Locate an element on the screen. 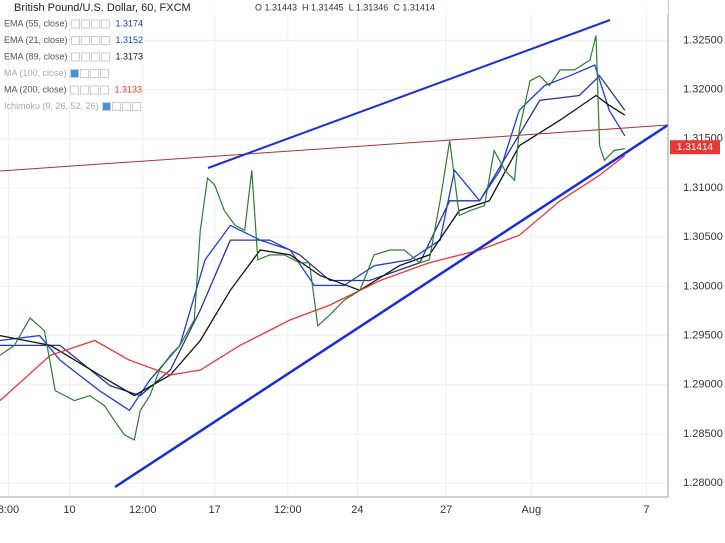  header-bg is located at coordinates (334, 7).